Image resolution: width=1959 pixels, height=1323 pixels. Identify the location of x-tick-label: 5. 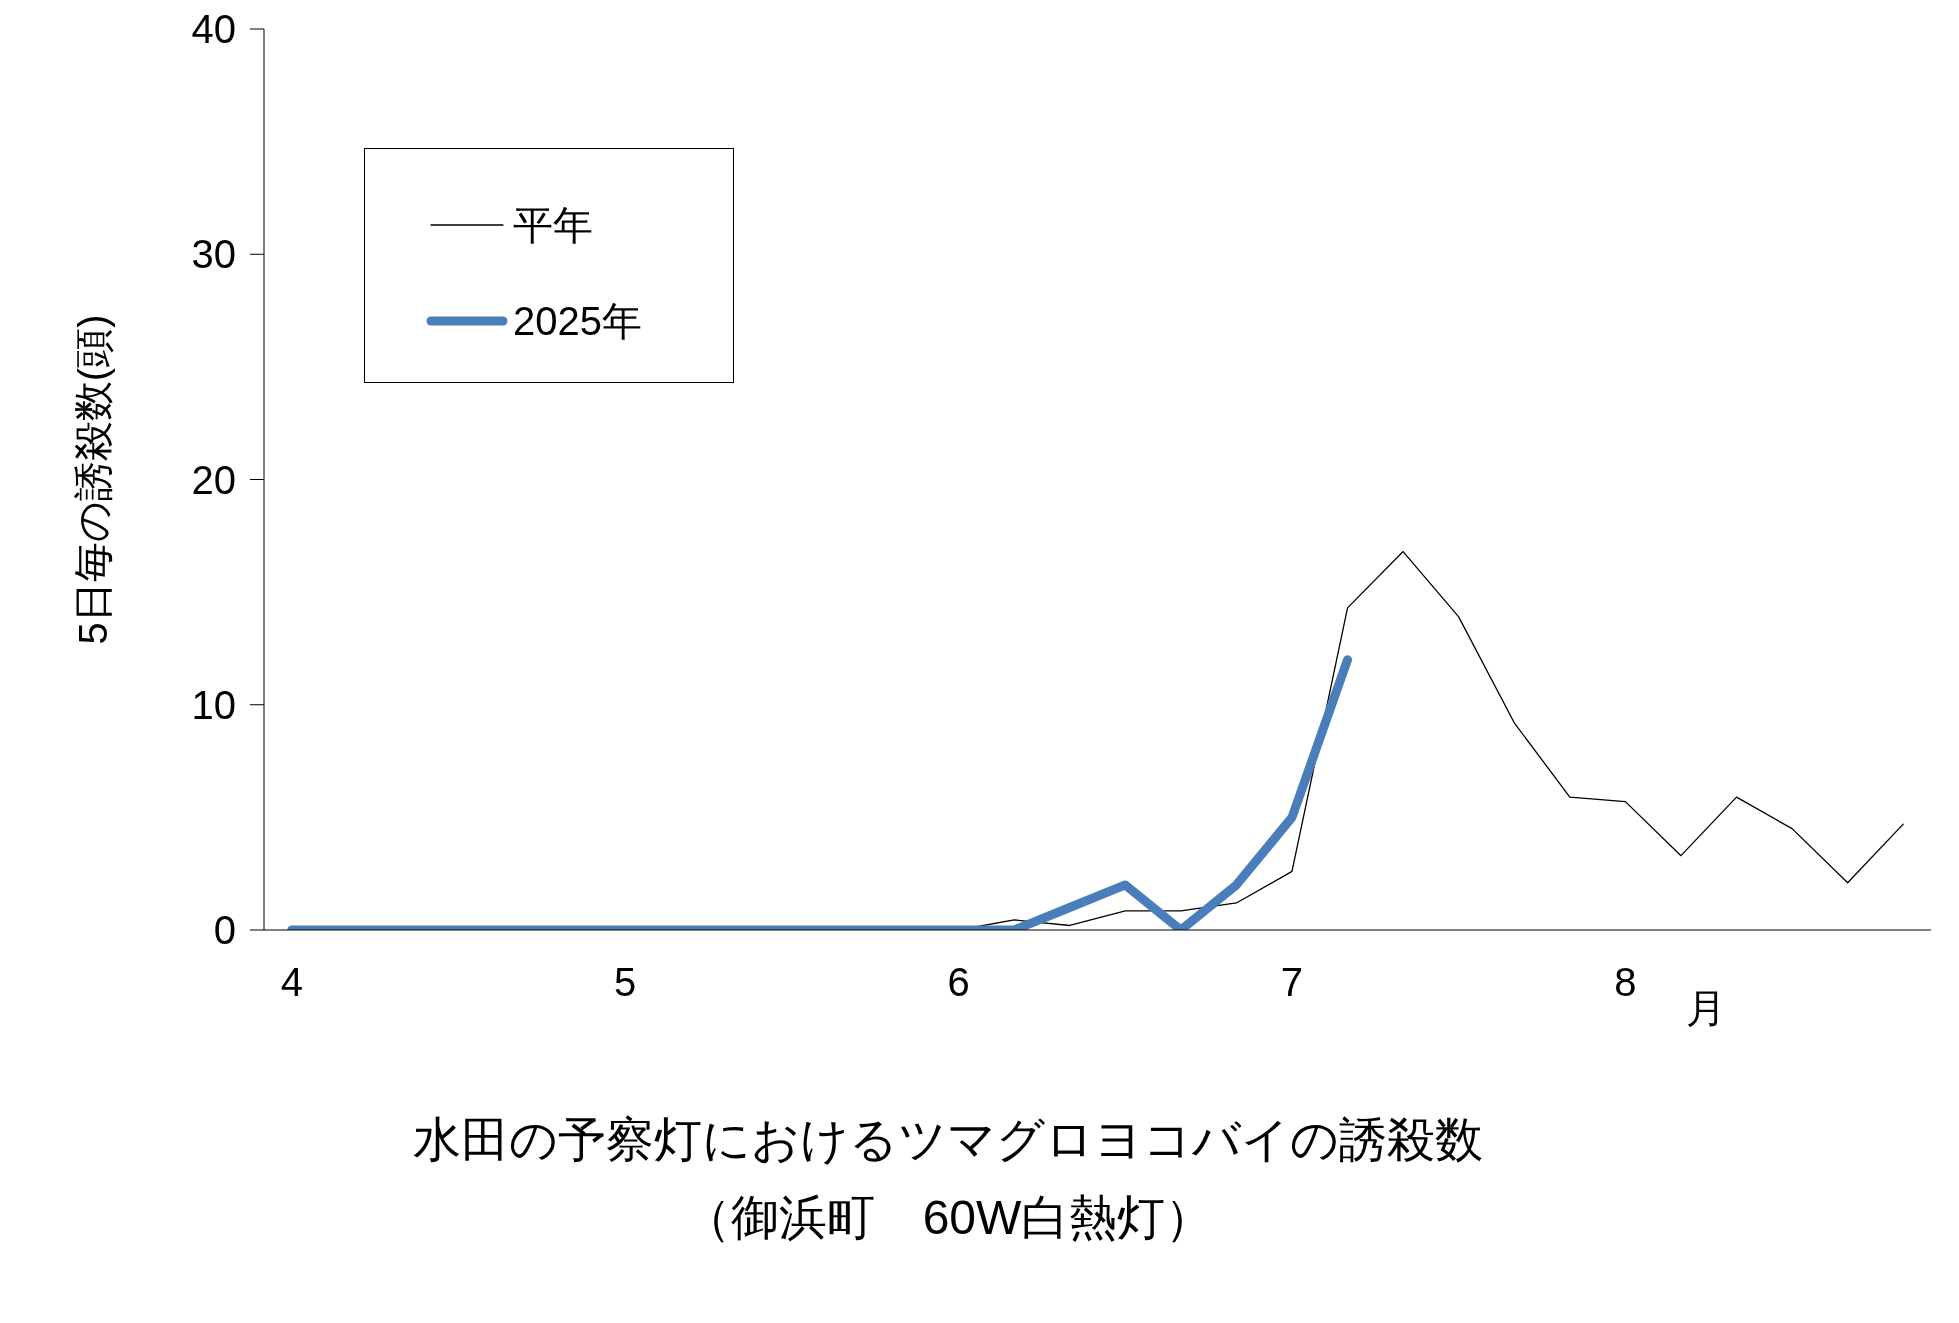
(625, 982).